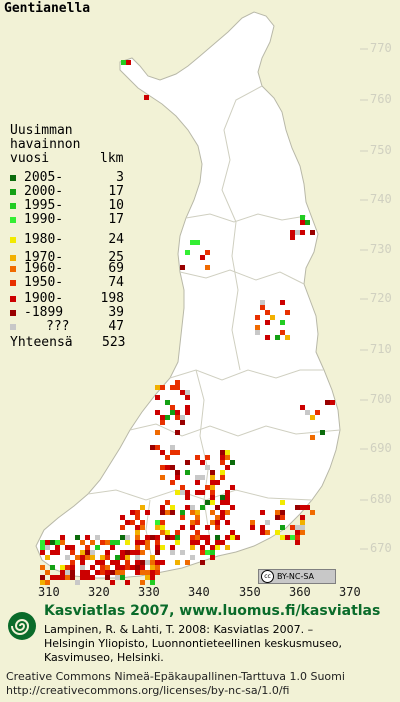 The width and height of the screenshot is (400, 702). I want to click on legend-year-label: 1950-, so click(44, 282).